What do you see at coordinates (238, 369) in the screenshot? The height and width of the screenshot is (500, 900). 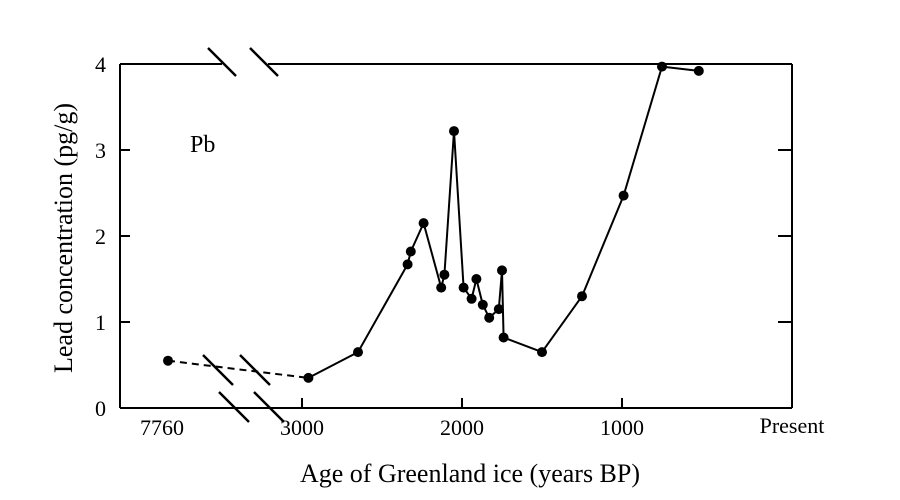 I see `series-line-dashed` at bounding box center [238, 369].